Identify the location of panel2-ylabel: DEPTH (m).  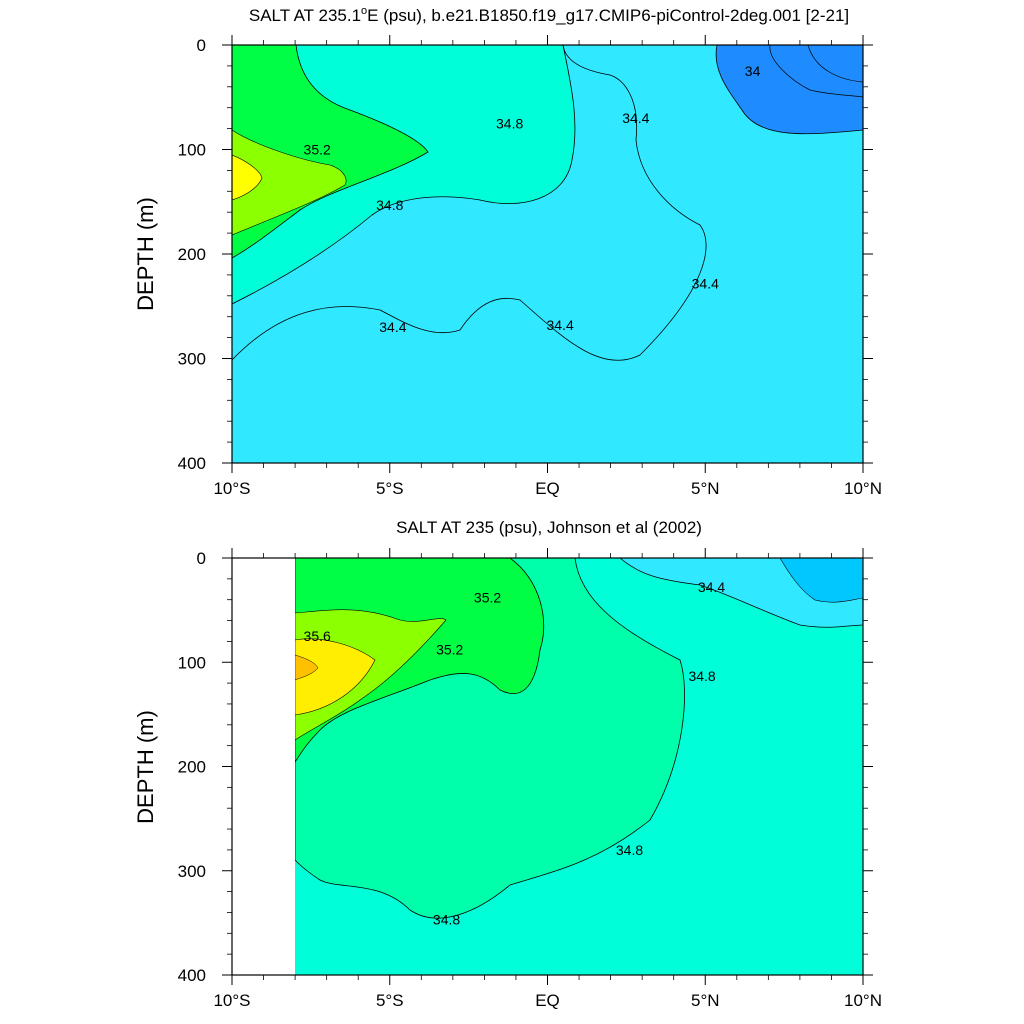
(145, 767).